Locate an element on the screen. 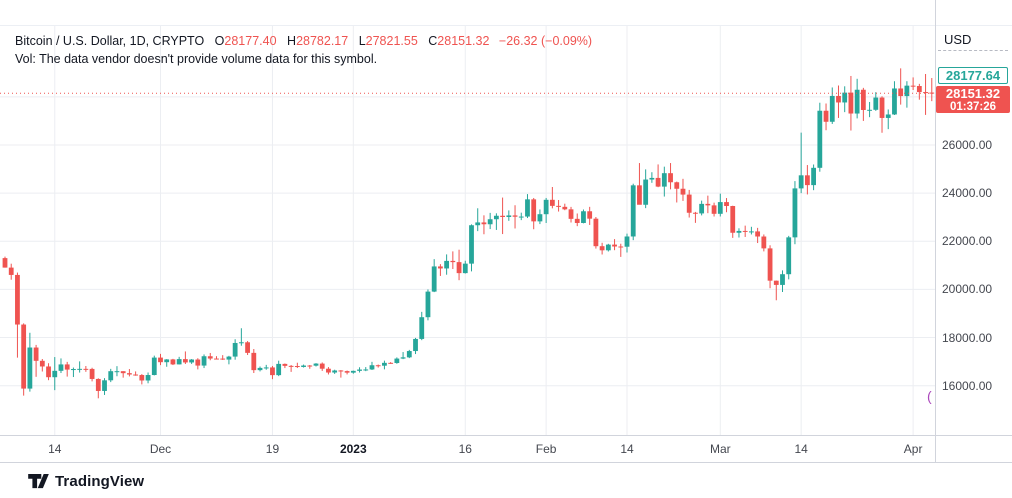 The width and height of the screenshot is (1012, 498). widget-top-border is located at coordinates (506, 25).